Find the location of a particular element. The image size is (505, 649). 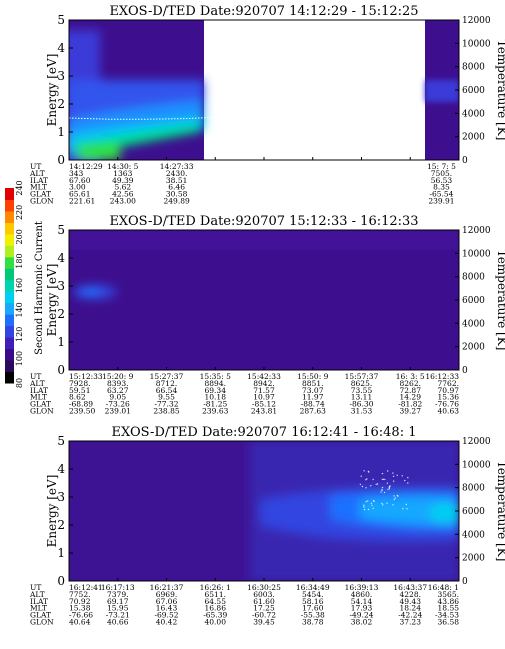

orbit-cell: -65.39 is located at coordinates (215, 615).